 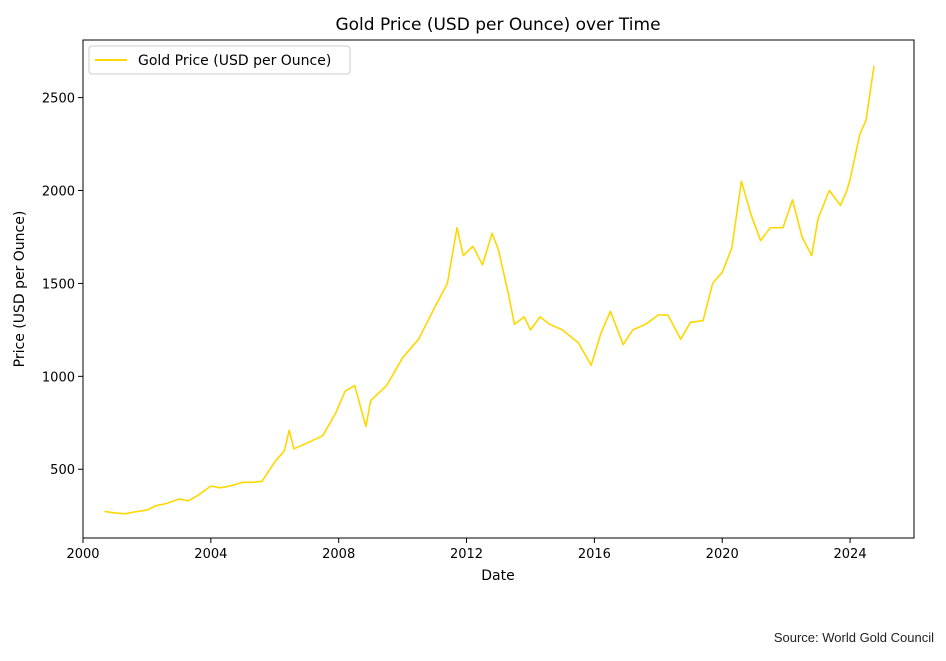 I want to click on source-note: Source: World Gold Council, so click(x=853, y=637).